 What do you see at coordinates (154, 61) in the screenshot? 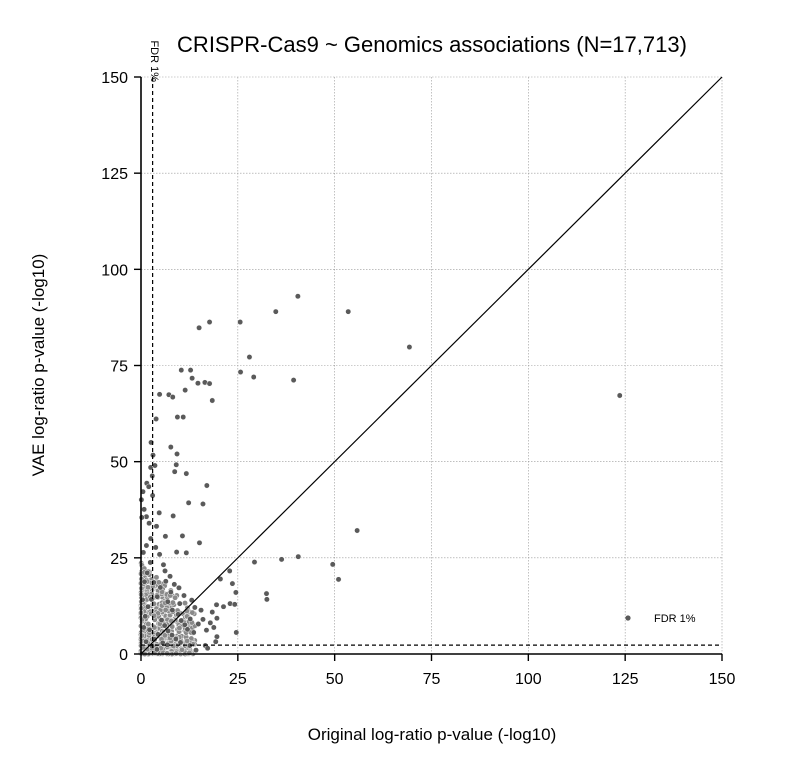
I see `fdr-threshold-label: FDR 1%` at bounding box center [154, 61].